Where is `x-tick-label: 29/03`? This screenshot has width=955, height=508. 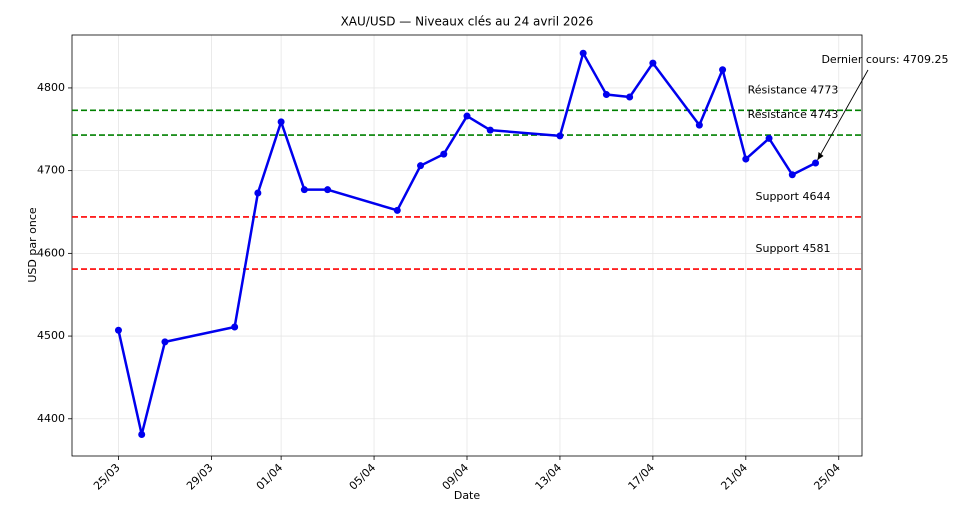 x-tick-label: 29/03 is located at coordinates (200, 477).